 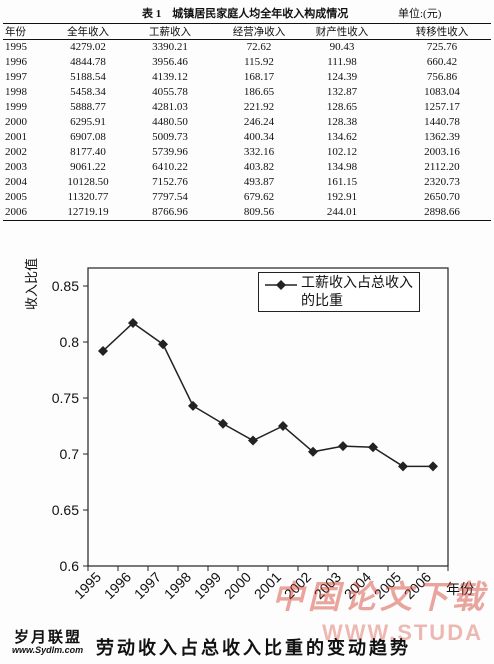 What do you see at coordinates (170, 137) in the screenshot?
I see `cell-wage-income: 5009.73` at bounding box center [170, 137].